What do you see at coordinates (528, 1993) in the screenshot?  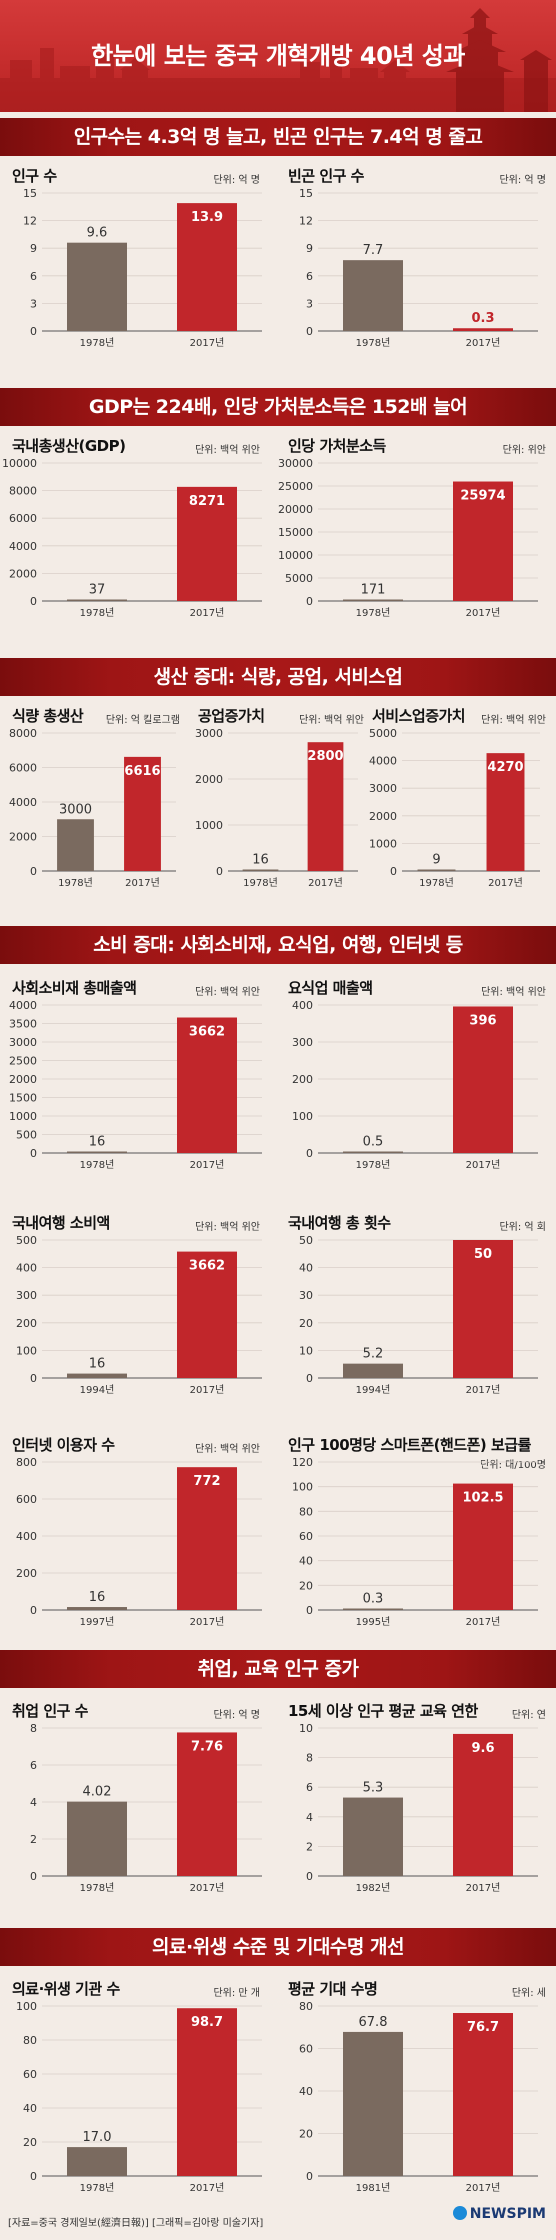 I see `chart-17-unit: 단위: 세` at bounding box center [528, 1993].